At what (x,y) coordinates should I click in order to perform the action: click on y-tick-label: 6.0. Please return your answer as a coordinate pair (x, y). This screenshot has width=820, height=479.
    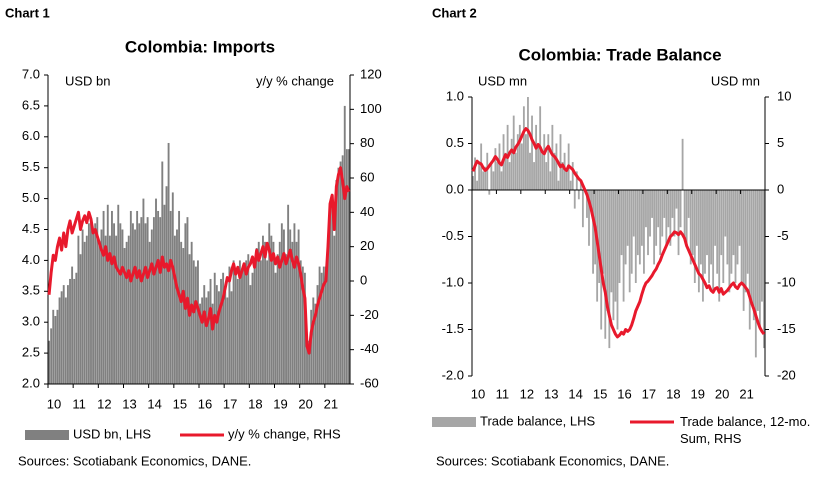
    Looking at the image, I should click on (31, 135).